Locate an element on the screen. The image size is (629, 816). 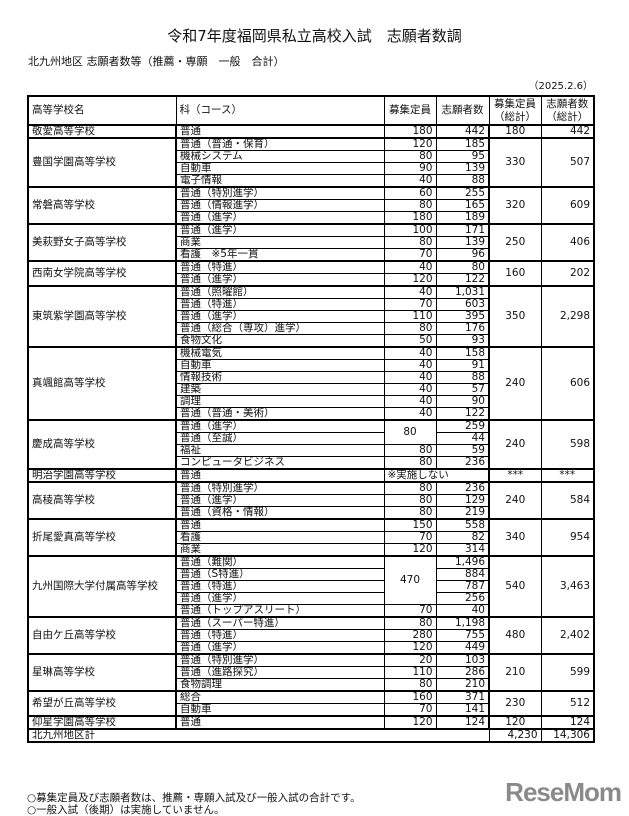
school-name: 豊国学園高等学校 is located at coordinates (102, 162).